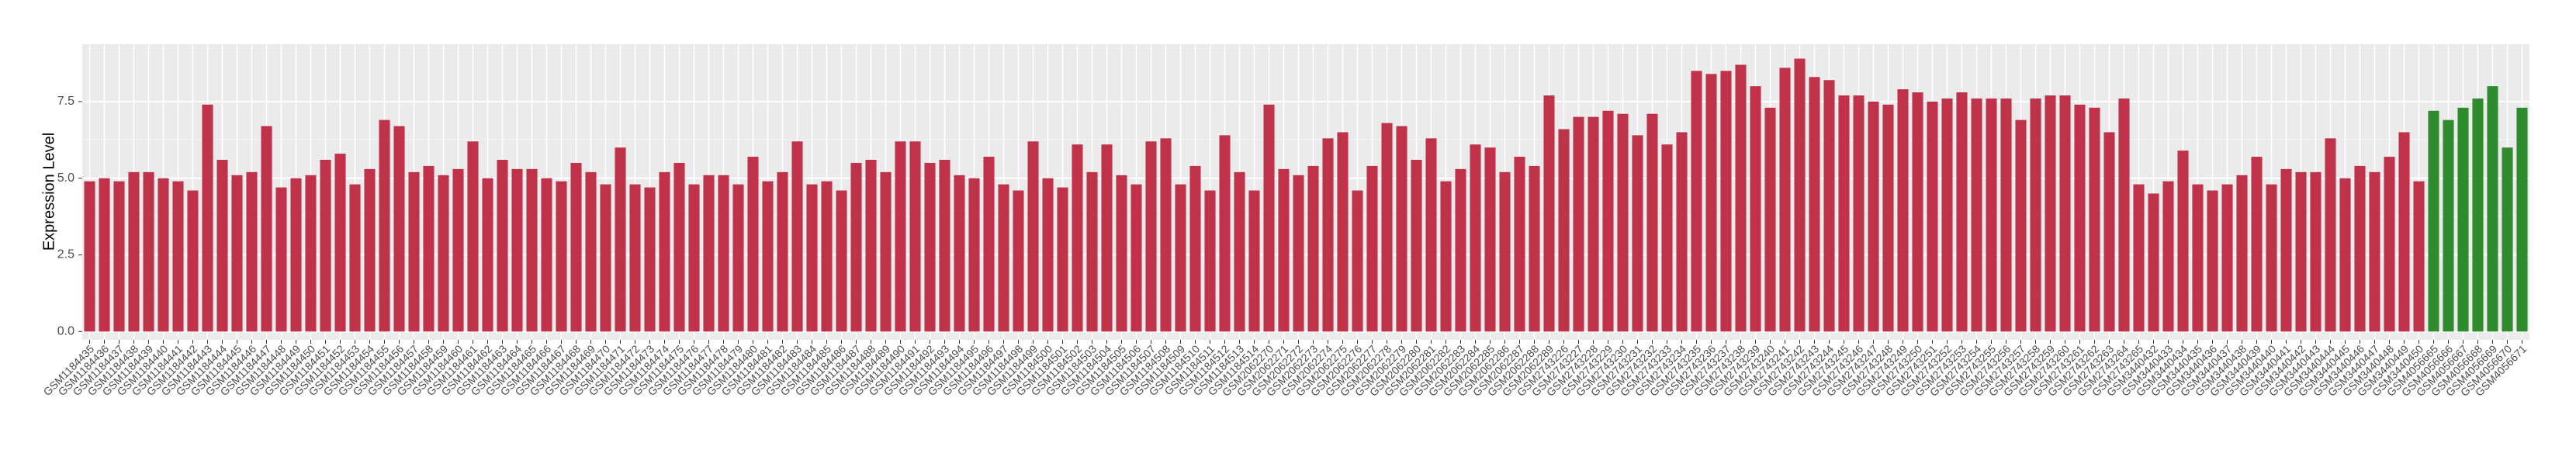 Image resolution: width=2576 pixels, height=450 pixels. I want to click on y-tick-label: 5.0, so click(65, 178).